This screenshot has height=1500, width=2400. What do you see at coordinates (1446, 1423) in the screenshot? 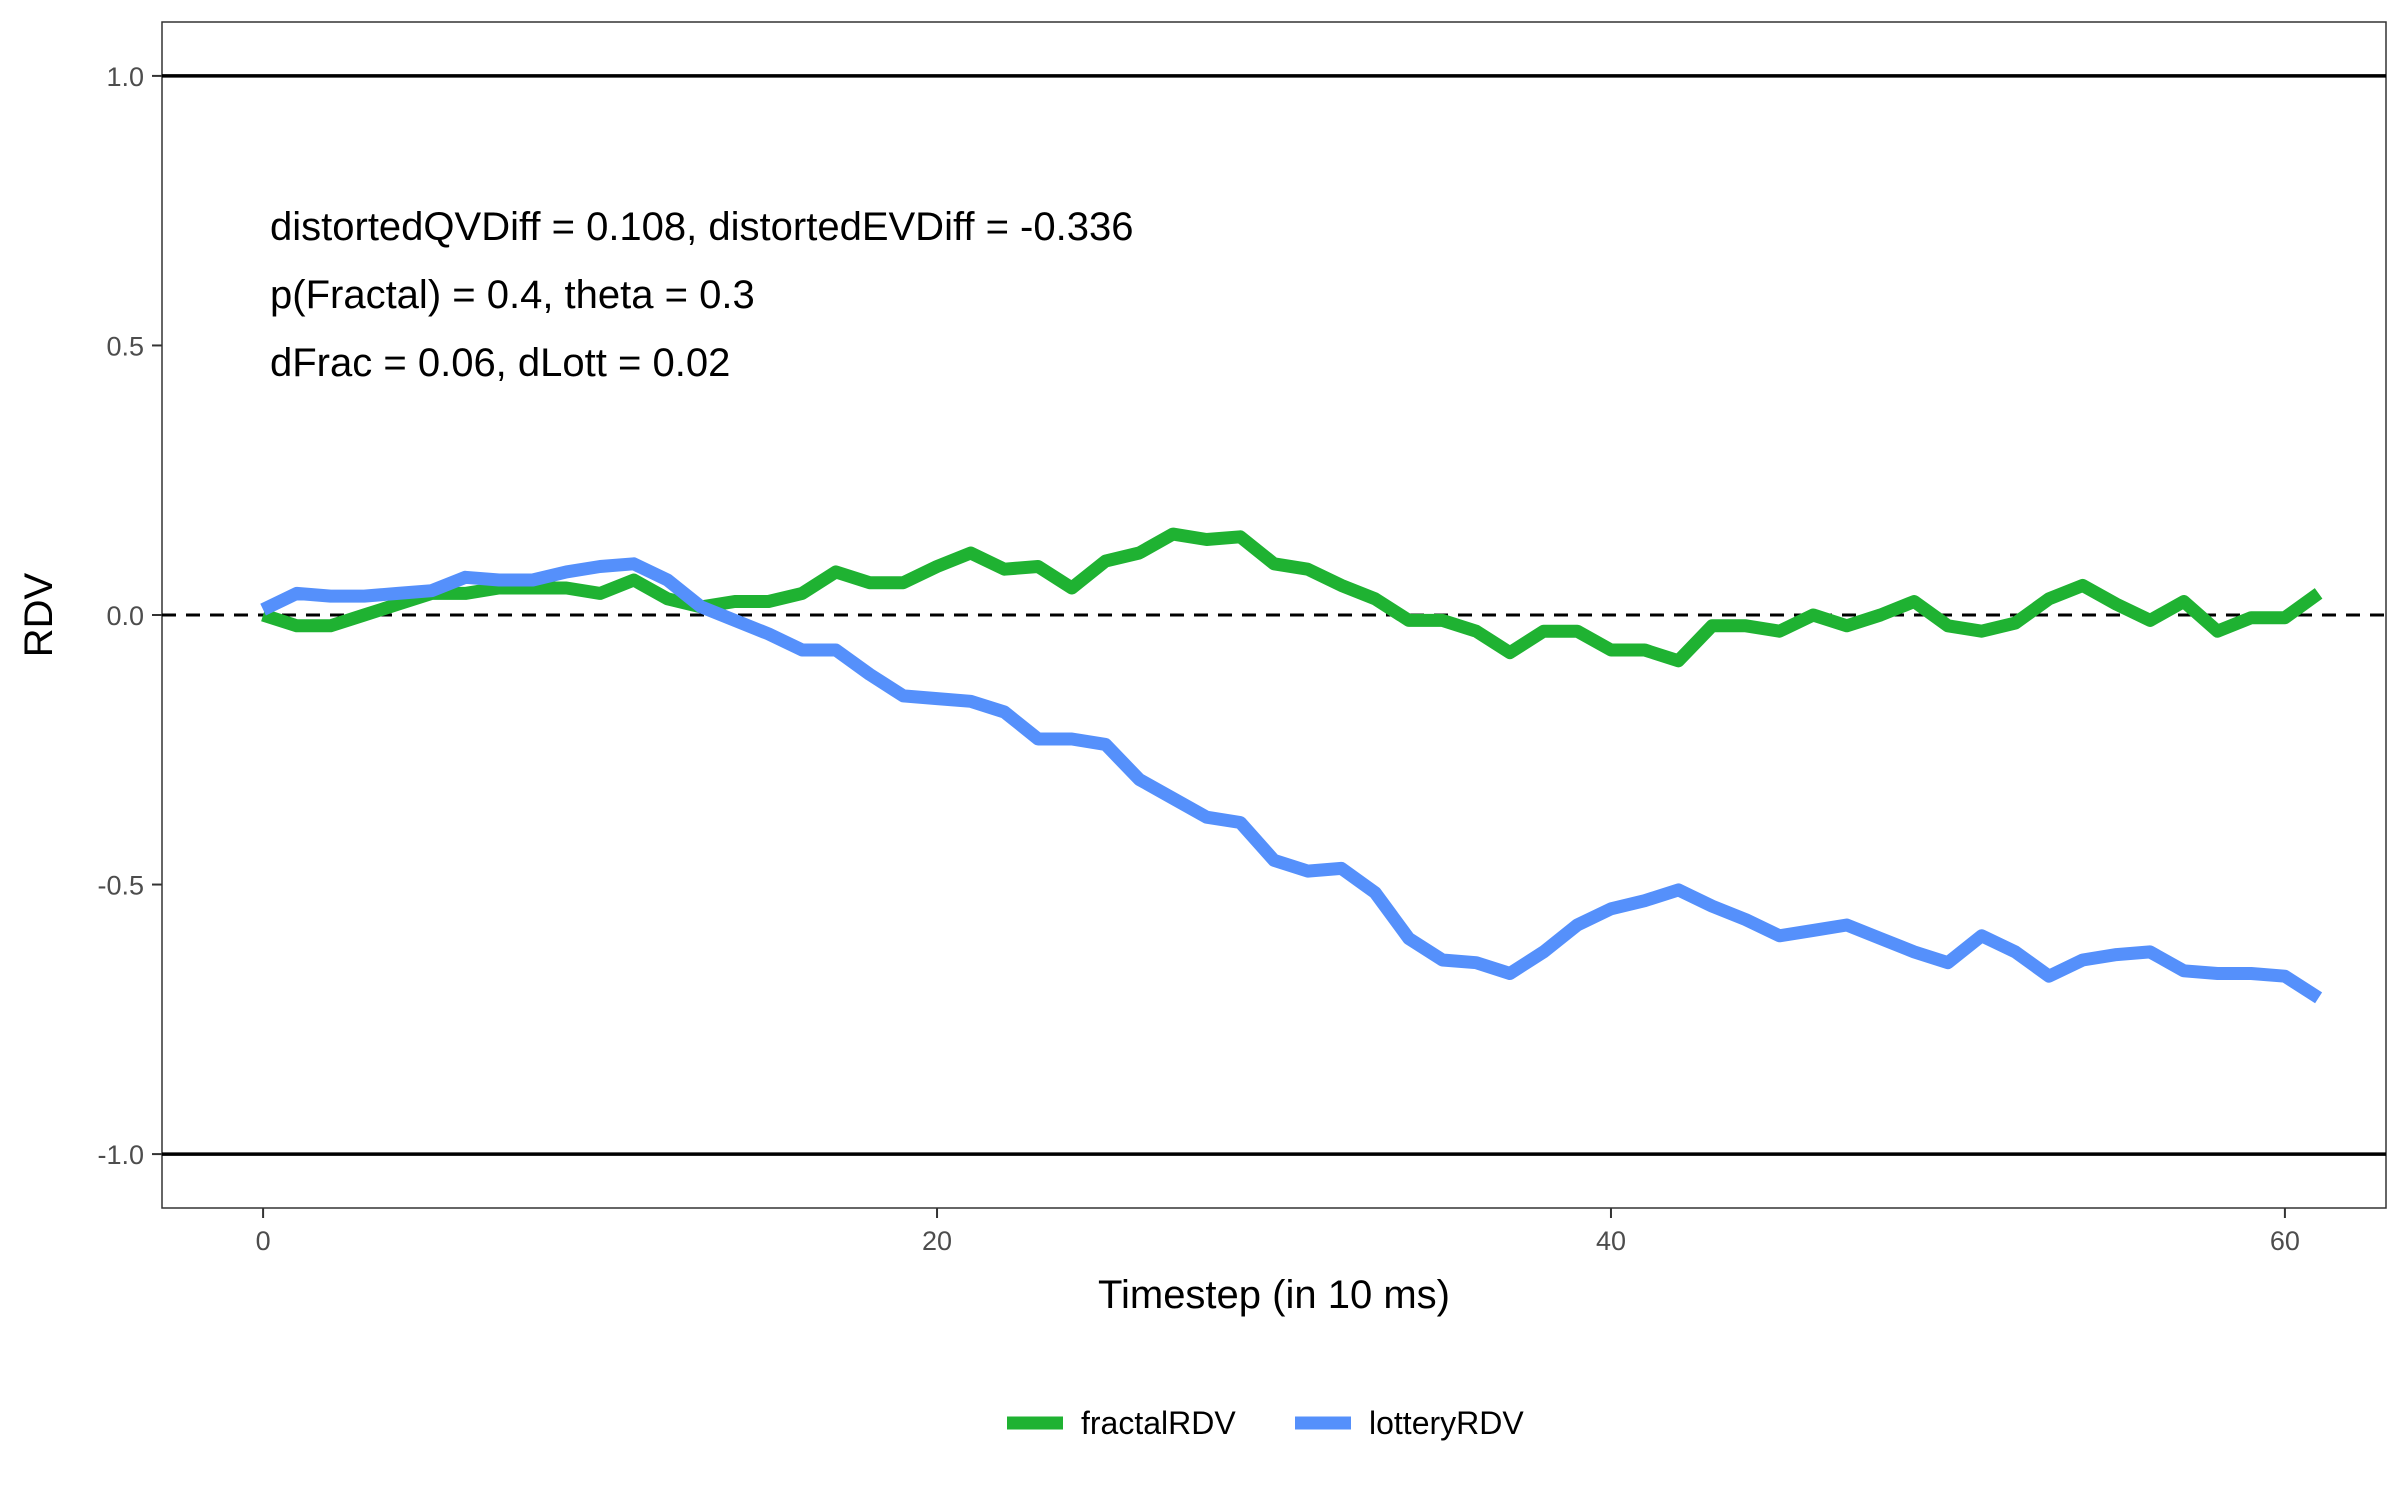
I see `legend-label: lotteryRDV` at bounding box center [1446, 1423].